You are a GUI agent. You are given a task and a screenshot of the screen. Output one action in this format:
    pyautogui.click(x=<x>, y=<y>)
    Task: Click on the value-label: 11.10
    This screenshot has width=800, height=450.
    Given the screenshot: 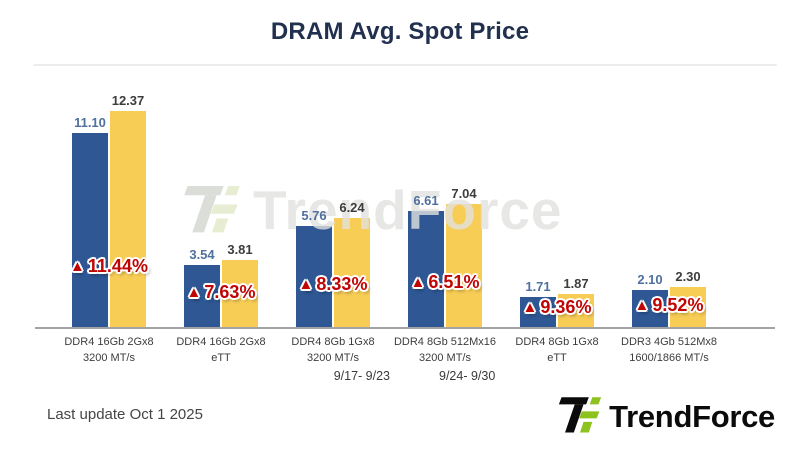 What is the action you would take?
    pyautogui.click(x=90, y=122)
    